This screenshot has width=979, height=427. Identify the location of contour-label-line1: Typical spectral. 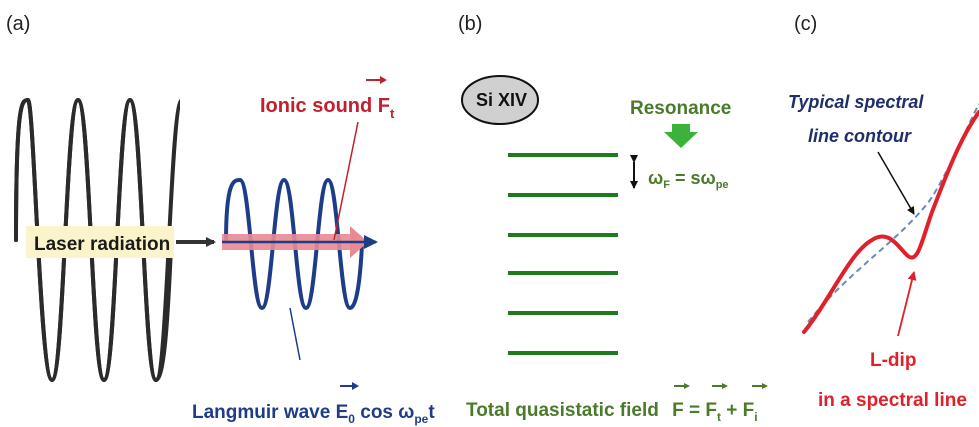
(856, 102).